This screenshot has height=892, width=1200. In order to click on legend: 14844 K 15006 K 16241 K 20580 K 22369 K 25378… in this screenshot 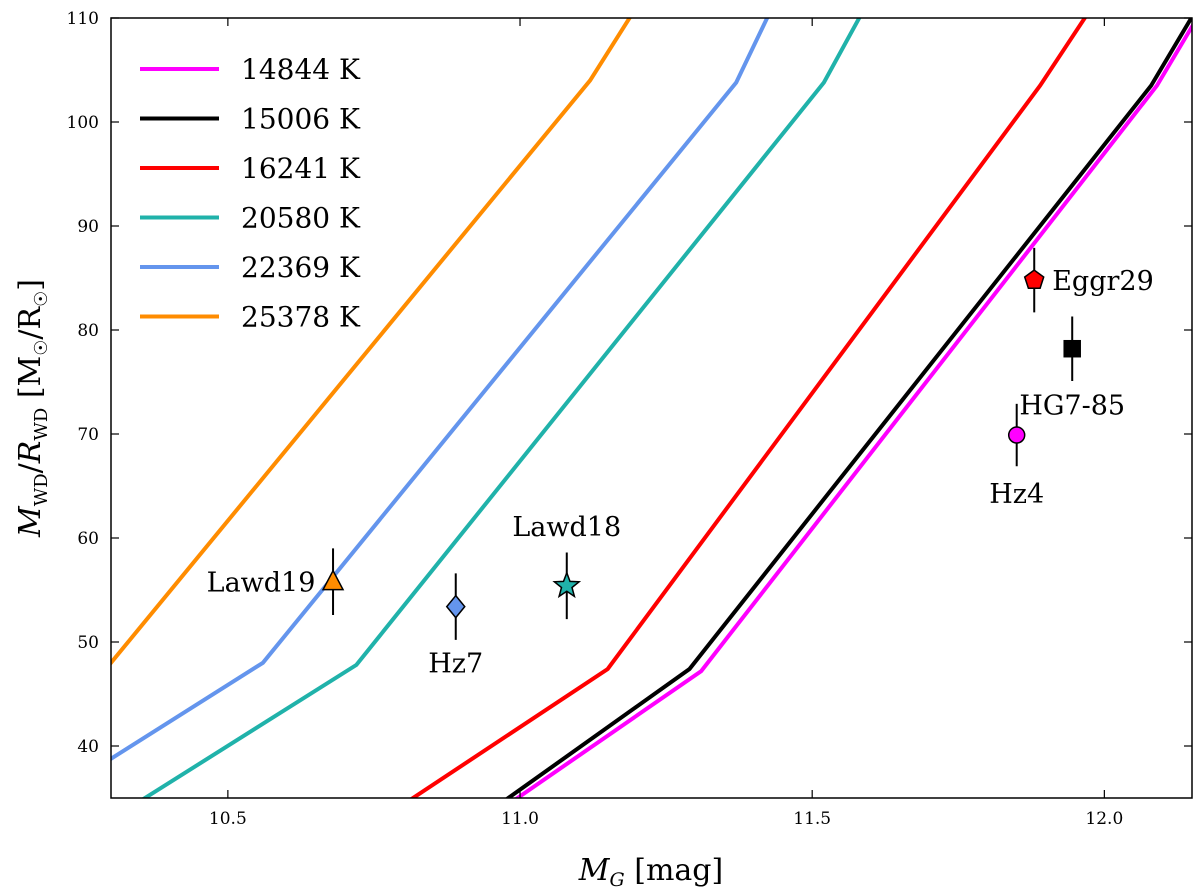, I will do `click(250, 193)`.